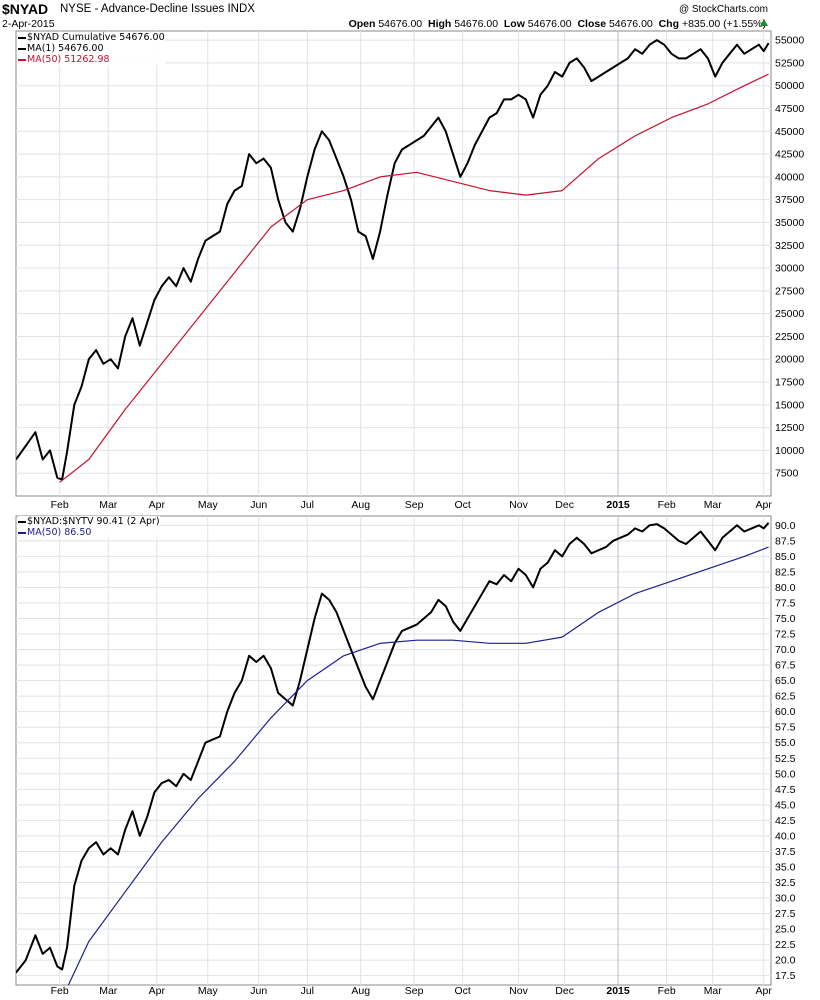 The width and height of the screenshot is (820, 1000). Describe the element at coordinates (785, 961) in the screenshot. I see `y-tick-label: 20.0` at that location.